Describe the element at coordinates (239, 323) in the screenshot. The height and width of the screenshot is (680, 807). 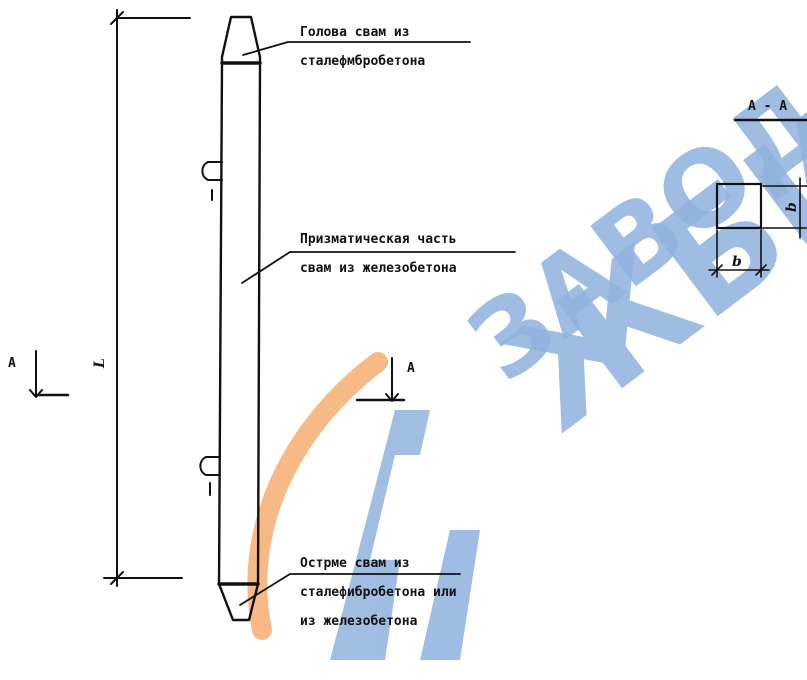
I see `pile-body` at that location.